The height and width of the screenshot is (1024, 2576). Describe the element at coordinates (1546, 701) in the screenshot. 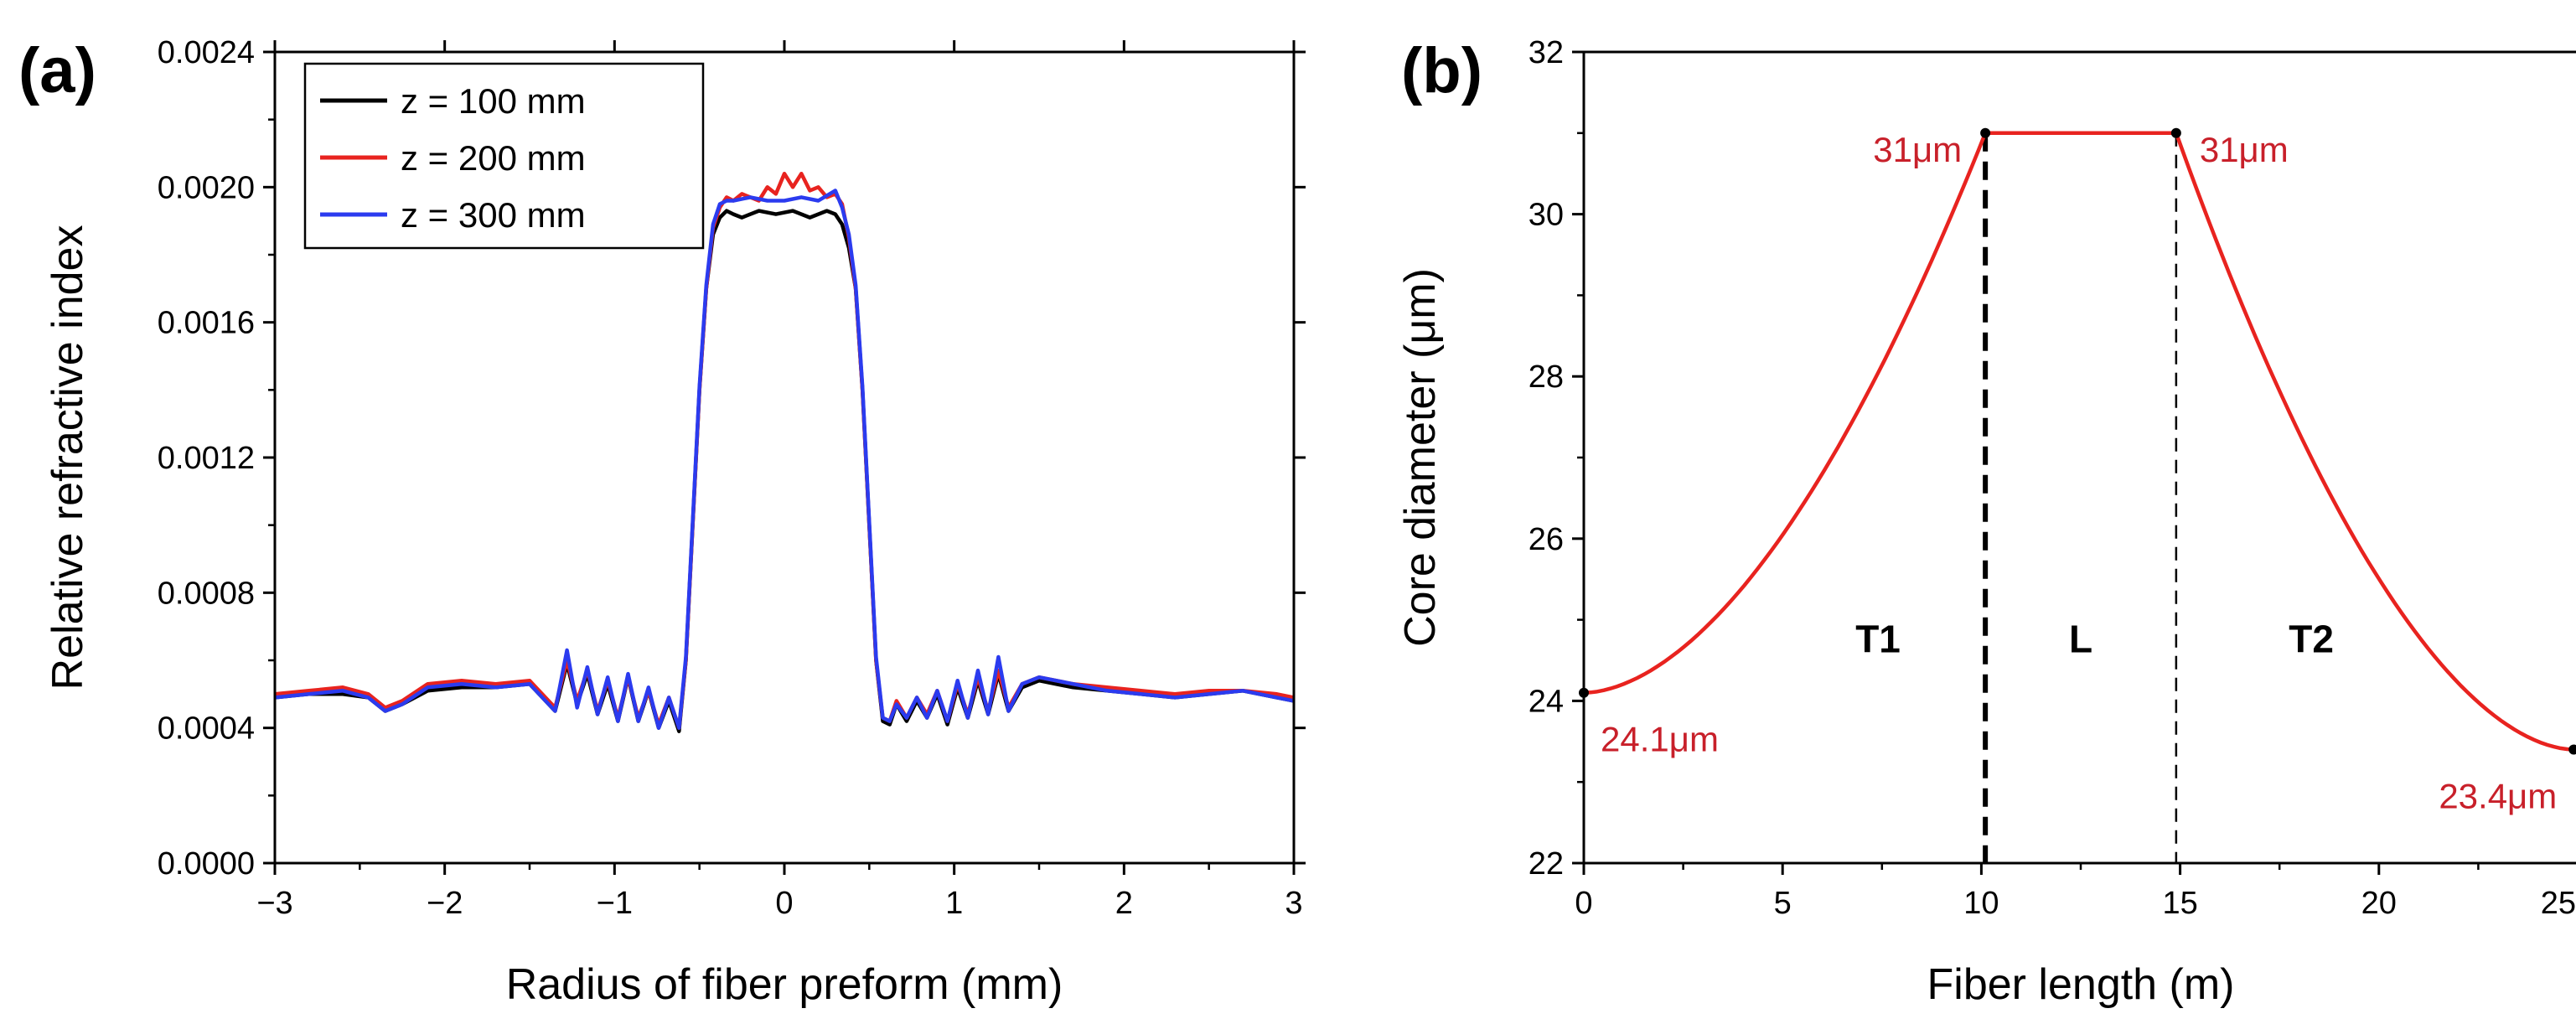

I see `y-tick-label: 24` at that location.